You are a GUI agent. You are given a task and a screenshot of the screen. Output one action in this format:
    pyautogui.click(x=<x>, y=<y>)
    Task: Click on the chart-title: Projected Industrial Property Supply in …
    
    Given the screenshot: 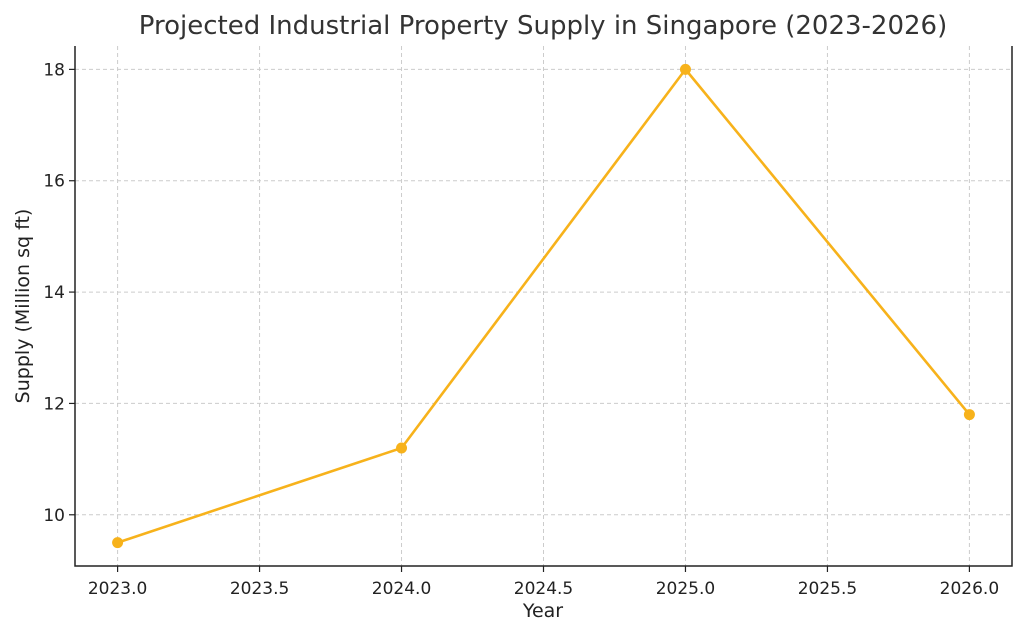 What is the action you would take?
    pyautogui.click(x=543, y=26)
    